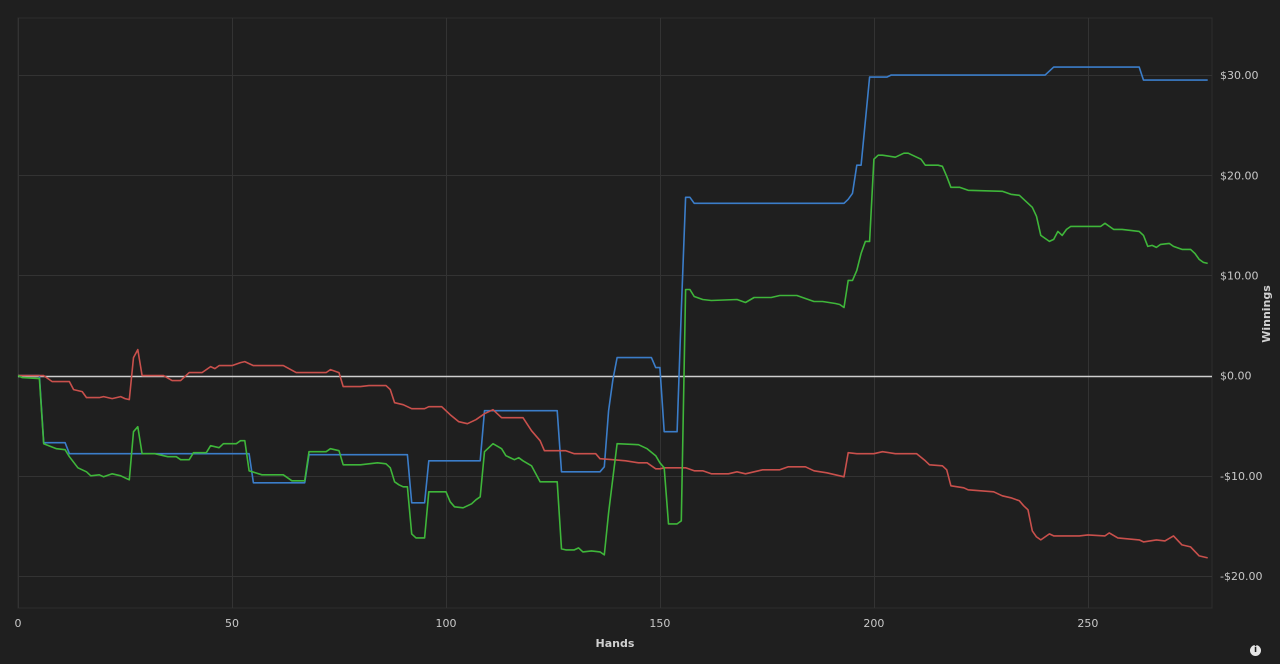  Describe the element at coordinates (557, 623) in the screenshot. I see `x-axis-ticks: 0 50 100 150 200 250` at that location.